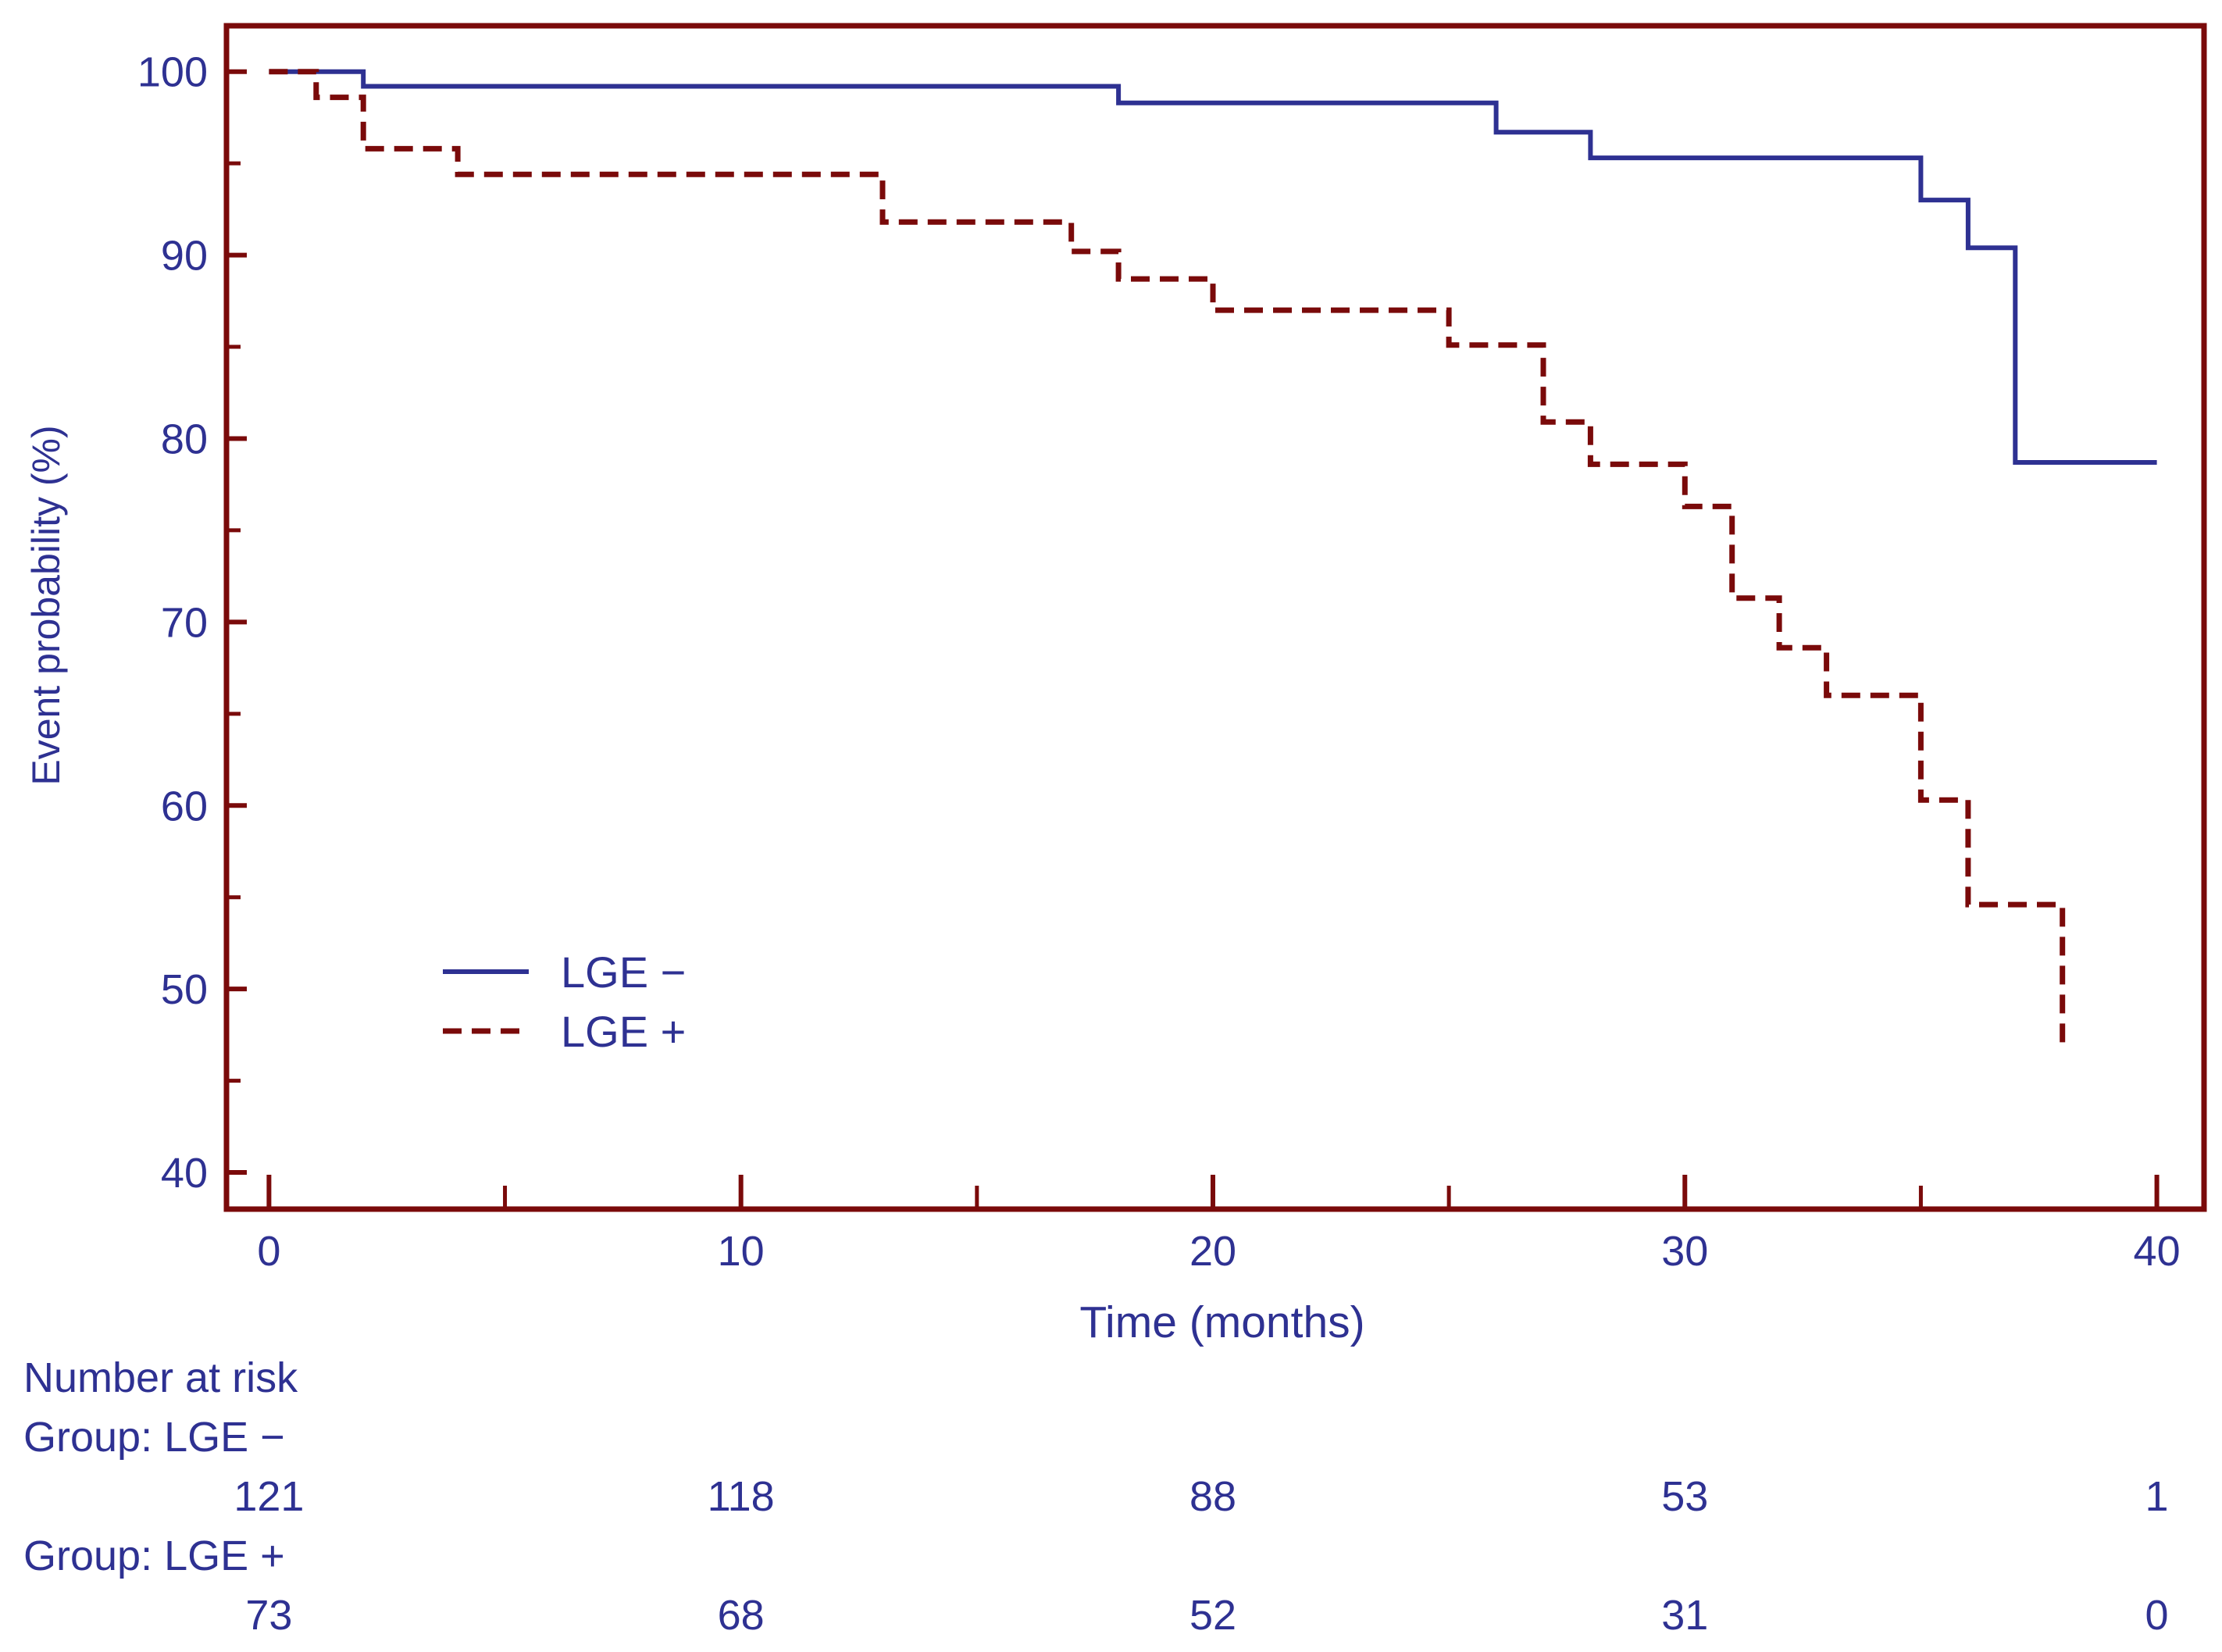  I want to click on y-tick-label: 70, so click(184, 622).